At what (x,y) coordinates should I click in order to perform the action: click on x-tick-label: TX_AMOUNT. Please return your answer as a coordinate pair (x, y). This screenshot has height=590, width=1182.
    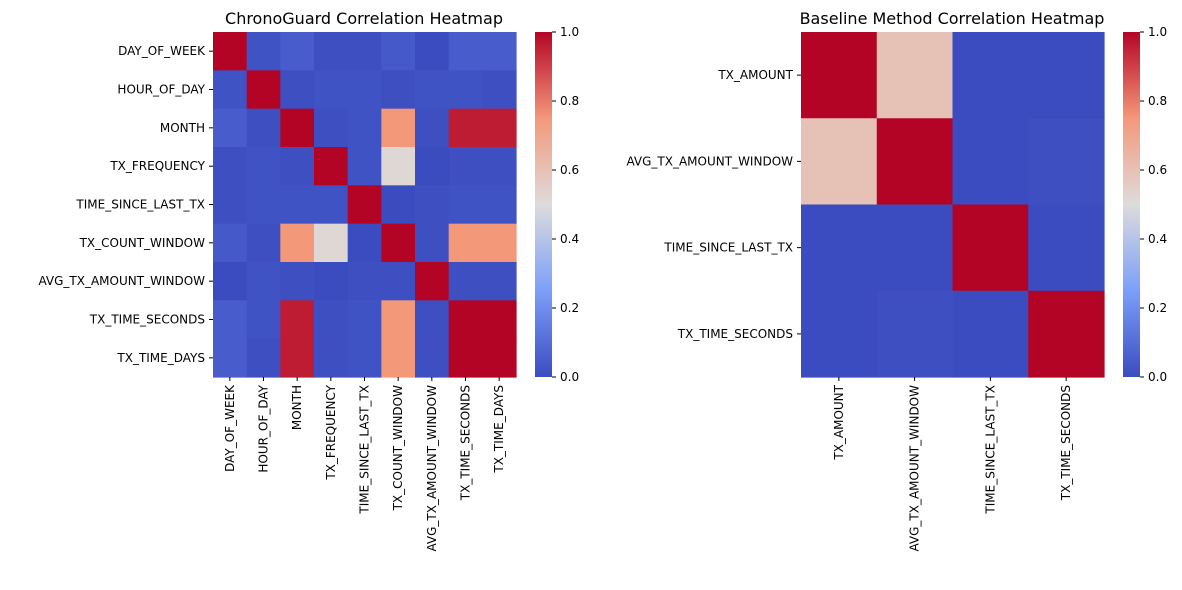
    Looking at the image, I should click on (839, 422).